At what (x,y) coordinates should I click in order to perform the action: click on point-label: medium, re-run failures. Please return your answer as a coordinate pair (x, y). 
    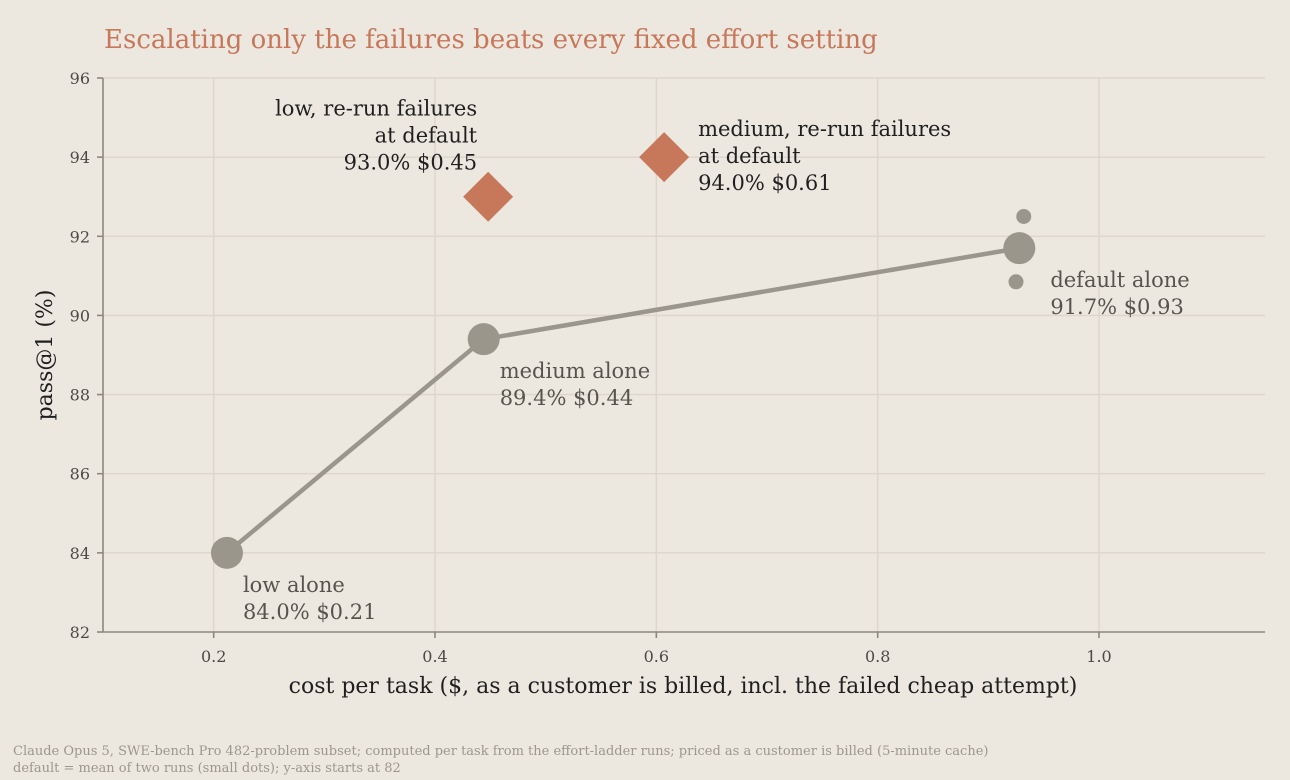
    Looking at the image, I should click on (824, 129).